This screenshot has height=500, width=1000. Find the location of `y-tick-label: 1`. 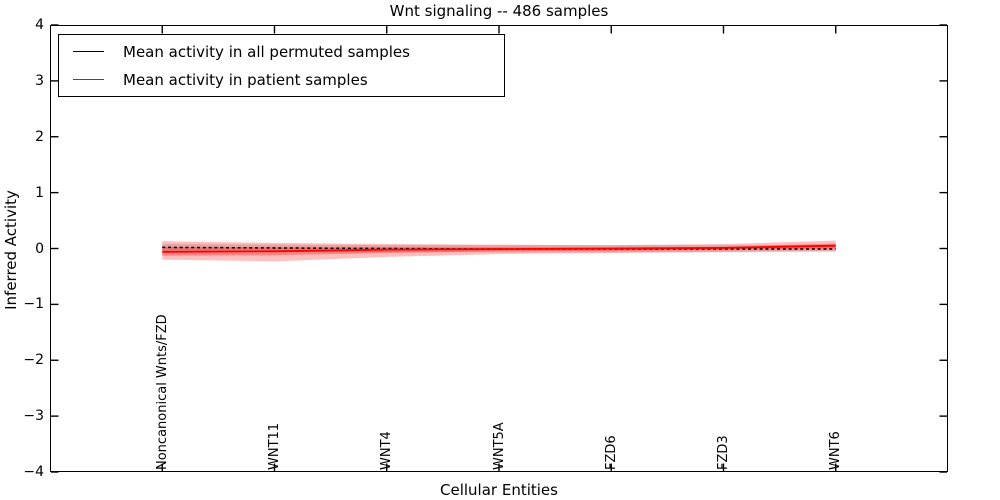

y-tick-label: 1 is located at coordinates (39, 192).